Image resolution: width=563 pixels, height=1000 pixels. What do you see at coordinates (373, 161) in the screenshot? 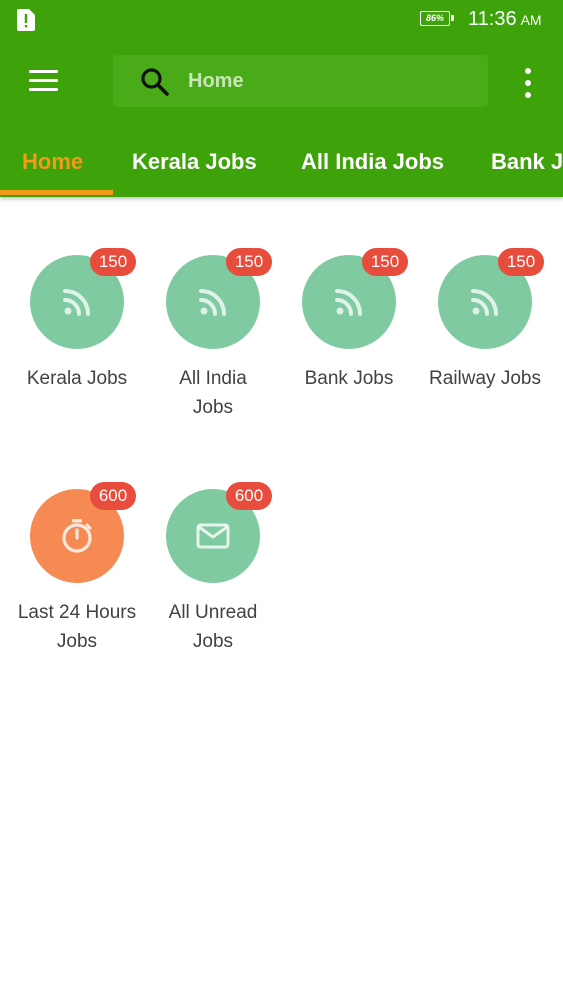
I see `tab-all-india-jobs: All India Jobs` at bounding box center [373, 161].